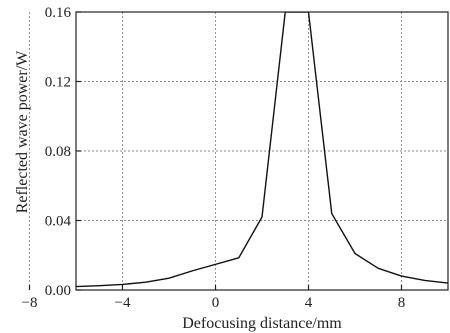  What do you see at coordinates (58, 152) in the screenshot?
I see `y-tick-label: 0.08` at bounding box center [58, 152].